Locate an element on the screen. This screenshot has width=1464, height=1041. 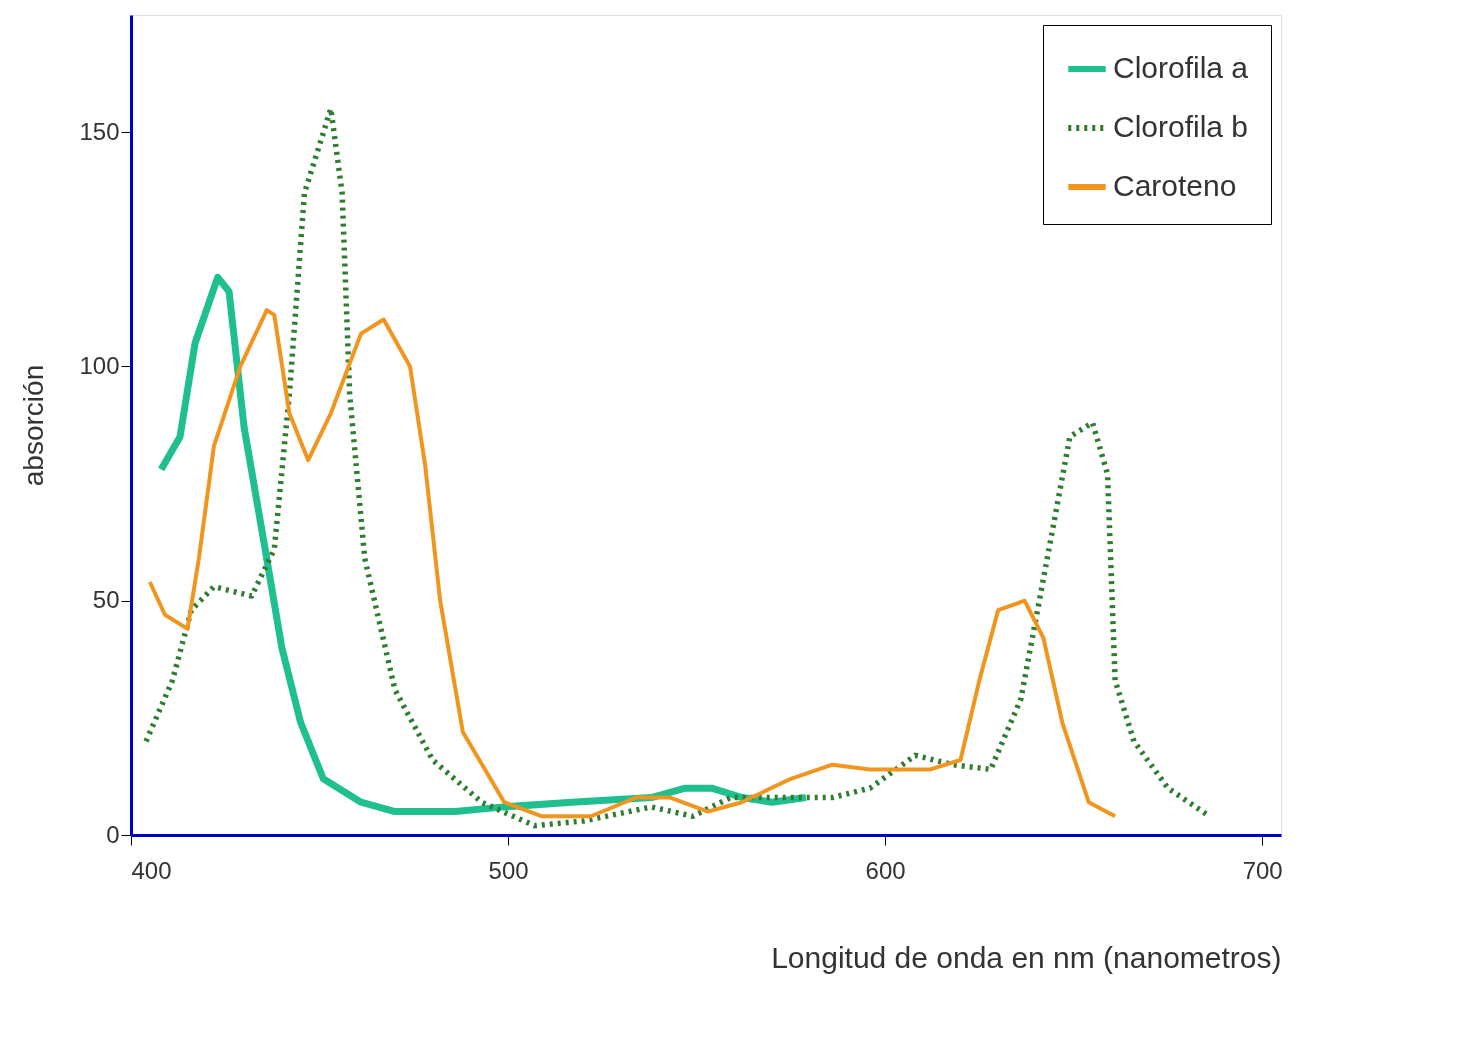
x-tick-label: 700 is located at coordinates (1262, 870).